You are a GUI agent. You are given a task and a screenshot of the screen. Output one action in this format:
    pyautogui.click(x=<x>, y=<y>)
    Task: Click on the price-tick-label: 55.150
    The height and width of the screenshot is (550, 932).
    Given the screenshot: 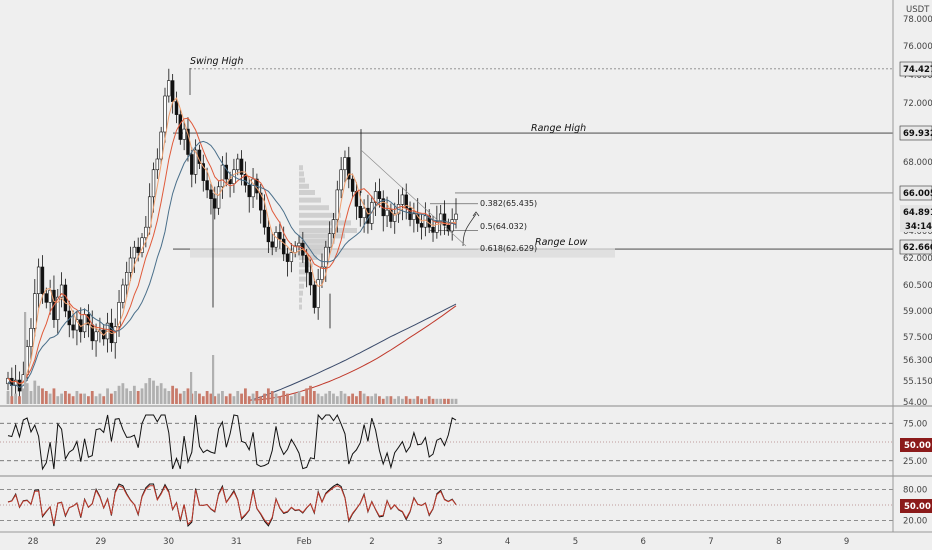 What is the action you would take?
    pyautogui.click(x=917, y=382)
    